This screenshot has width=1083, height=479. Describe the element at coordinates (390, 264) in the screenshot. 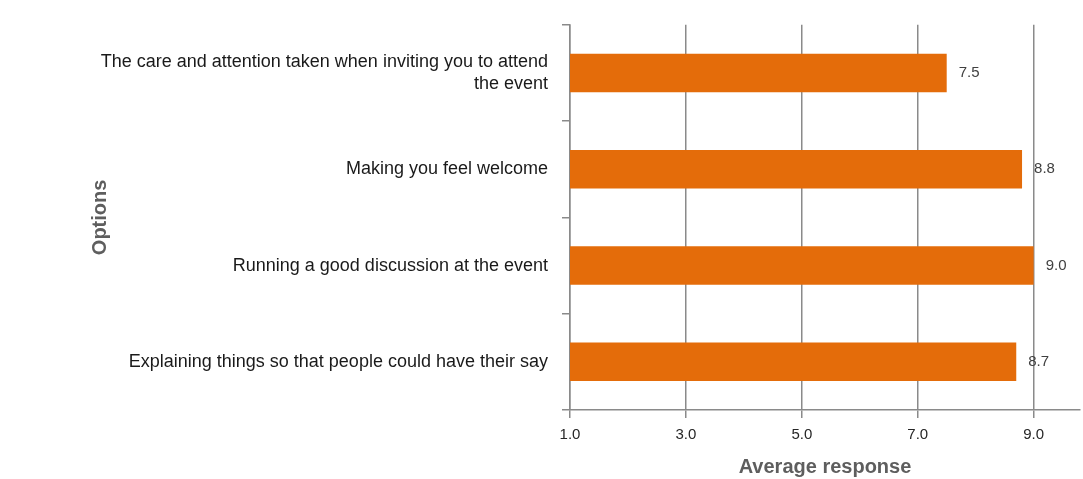

I see `y-tick-label: Running a good discussion at the event` at that location.